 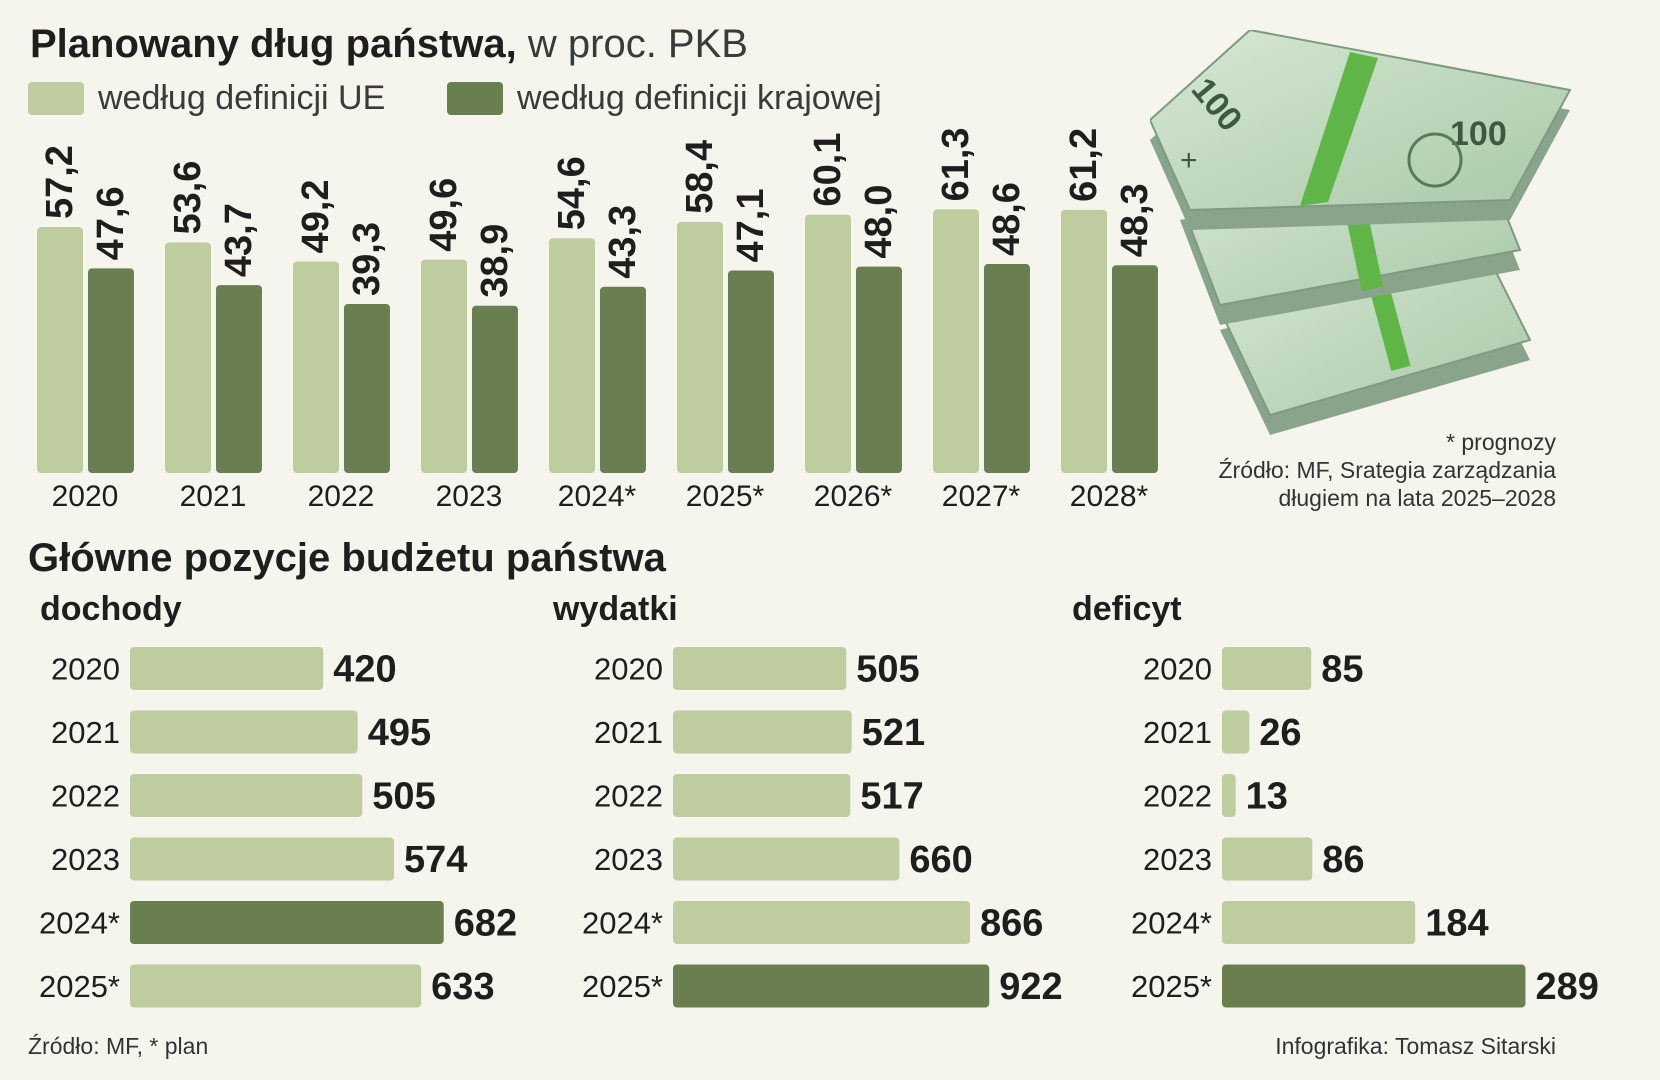 I want to click on debt-bar-eu-2023, so click(x=444, y=366).